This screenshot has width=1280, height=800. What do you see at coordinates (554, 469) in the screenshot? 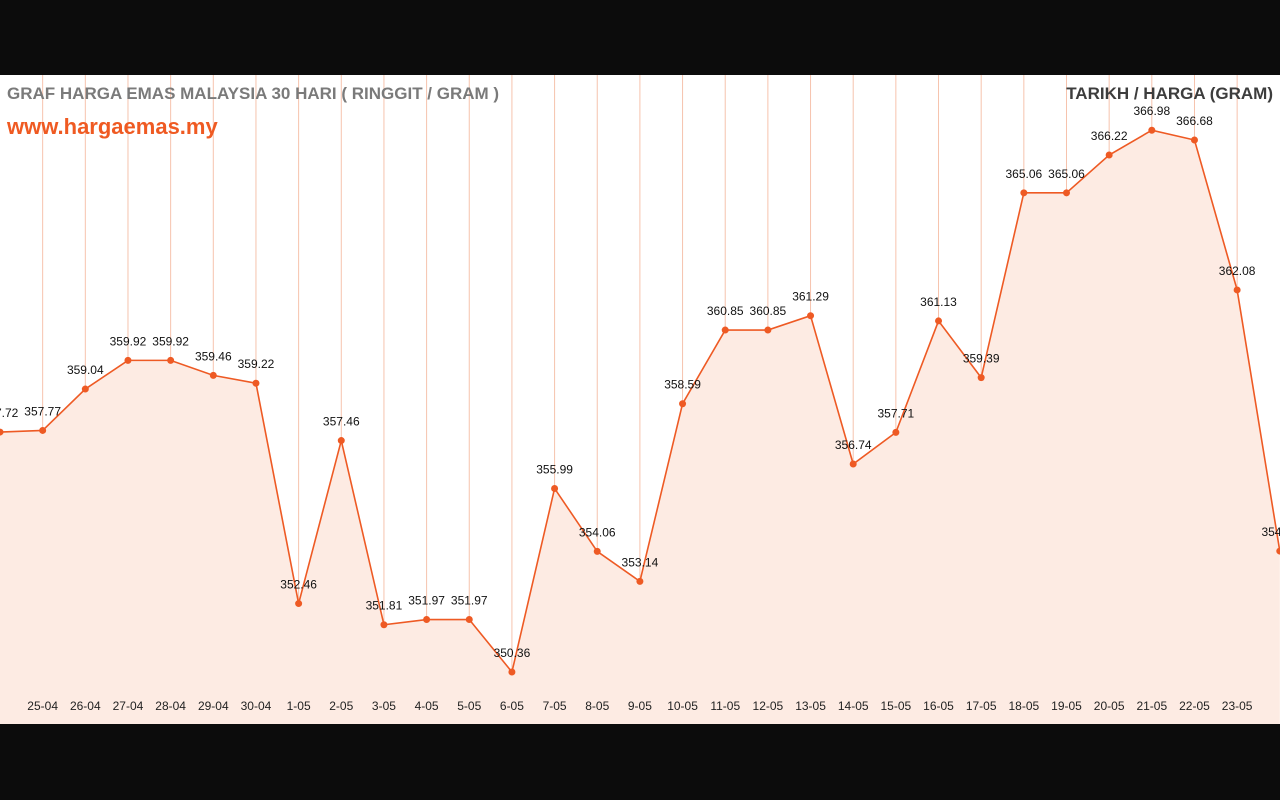
I see `value-label: 355.99` at bounding box center [554, 469].